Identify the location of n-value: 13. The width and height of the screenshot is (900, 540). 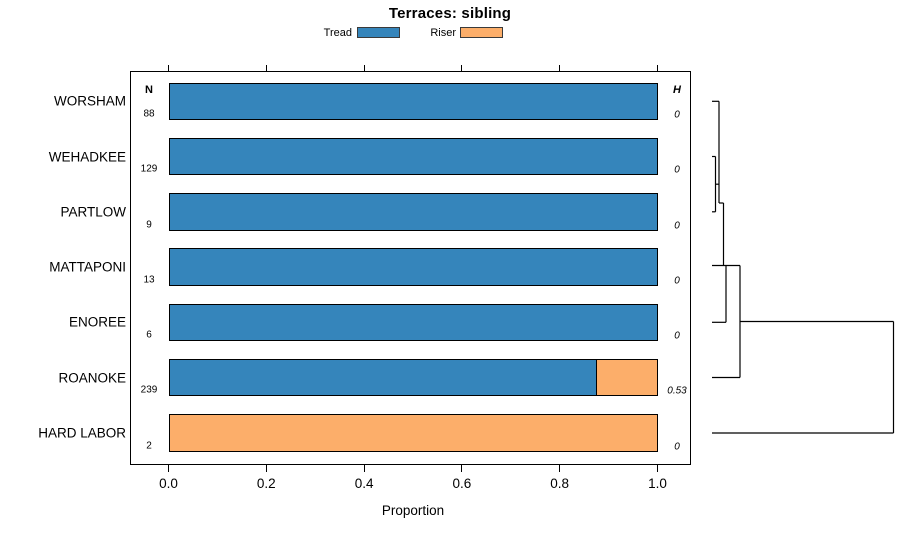
(149, 280).